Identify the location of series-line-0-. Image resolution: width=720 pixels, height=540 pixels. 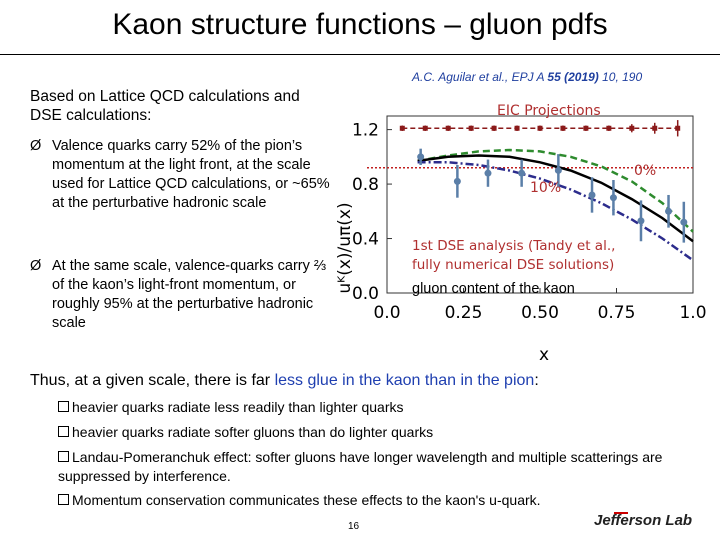
(555, 190).